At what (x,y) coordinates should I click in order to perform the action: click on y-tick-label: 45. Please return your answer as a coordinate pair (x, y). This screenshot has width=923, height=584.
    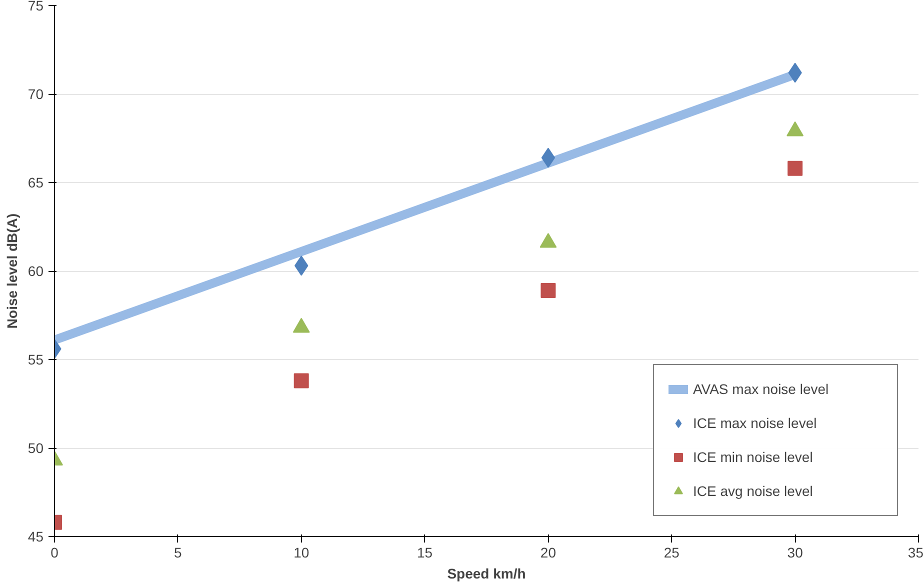
    Looking at the image, I should click on (36, 536).